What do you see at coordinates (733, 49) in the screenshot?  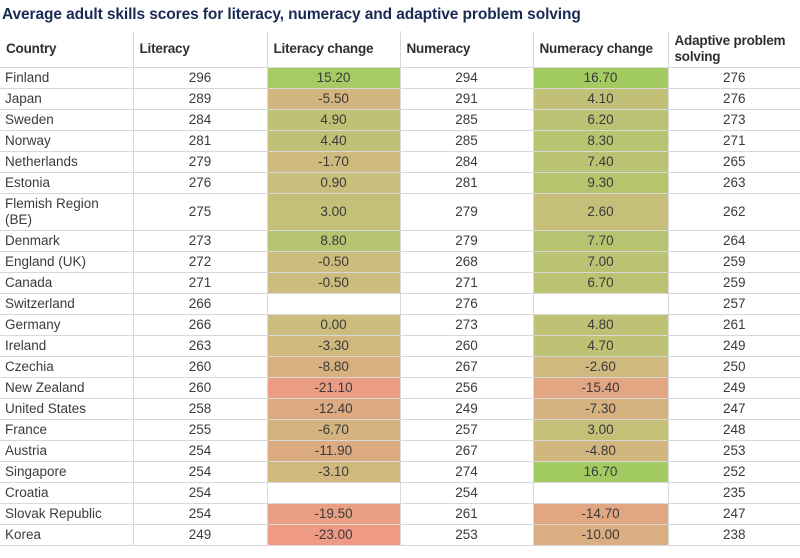 I see `column-header-adaptive_problem_solving: Adaptive problem solving` at bounding box center [733, 49].